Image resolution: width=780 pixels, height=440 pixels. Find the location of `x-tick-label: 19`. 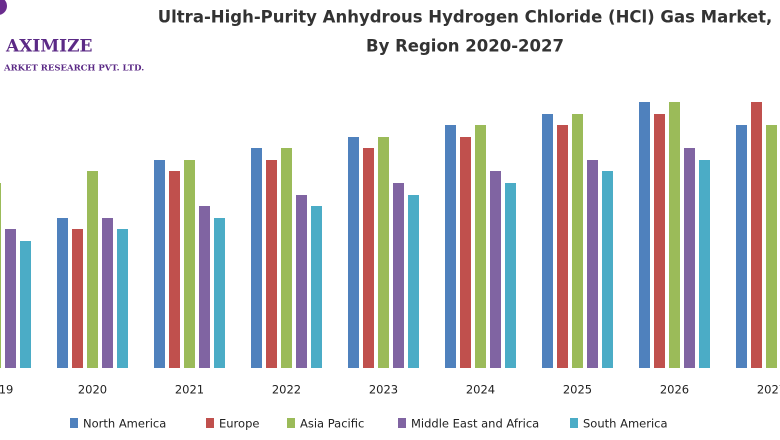

x-tick-label: 19 is located at coordinates (6, 390).